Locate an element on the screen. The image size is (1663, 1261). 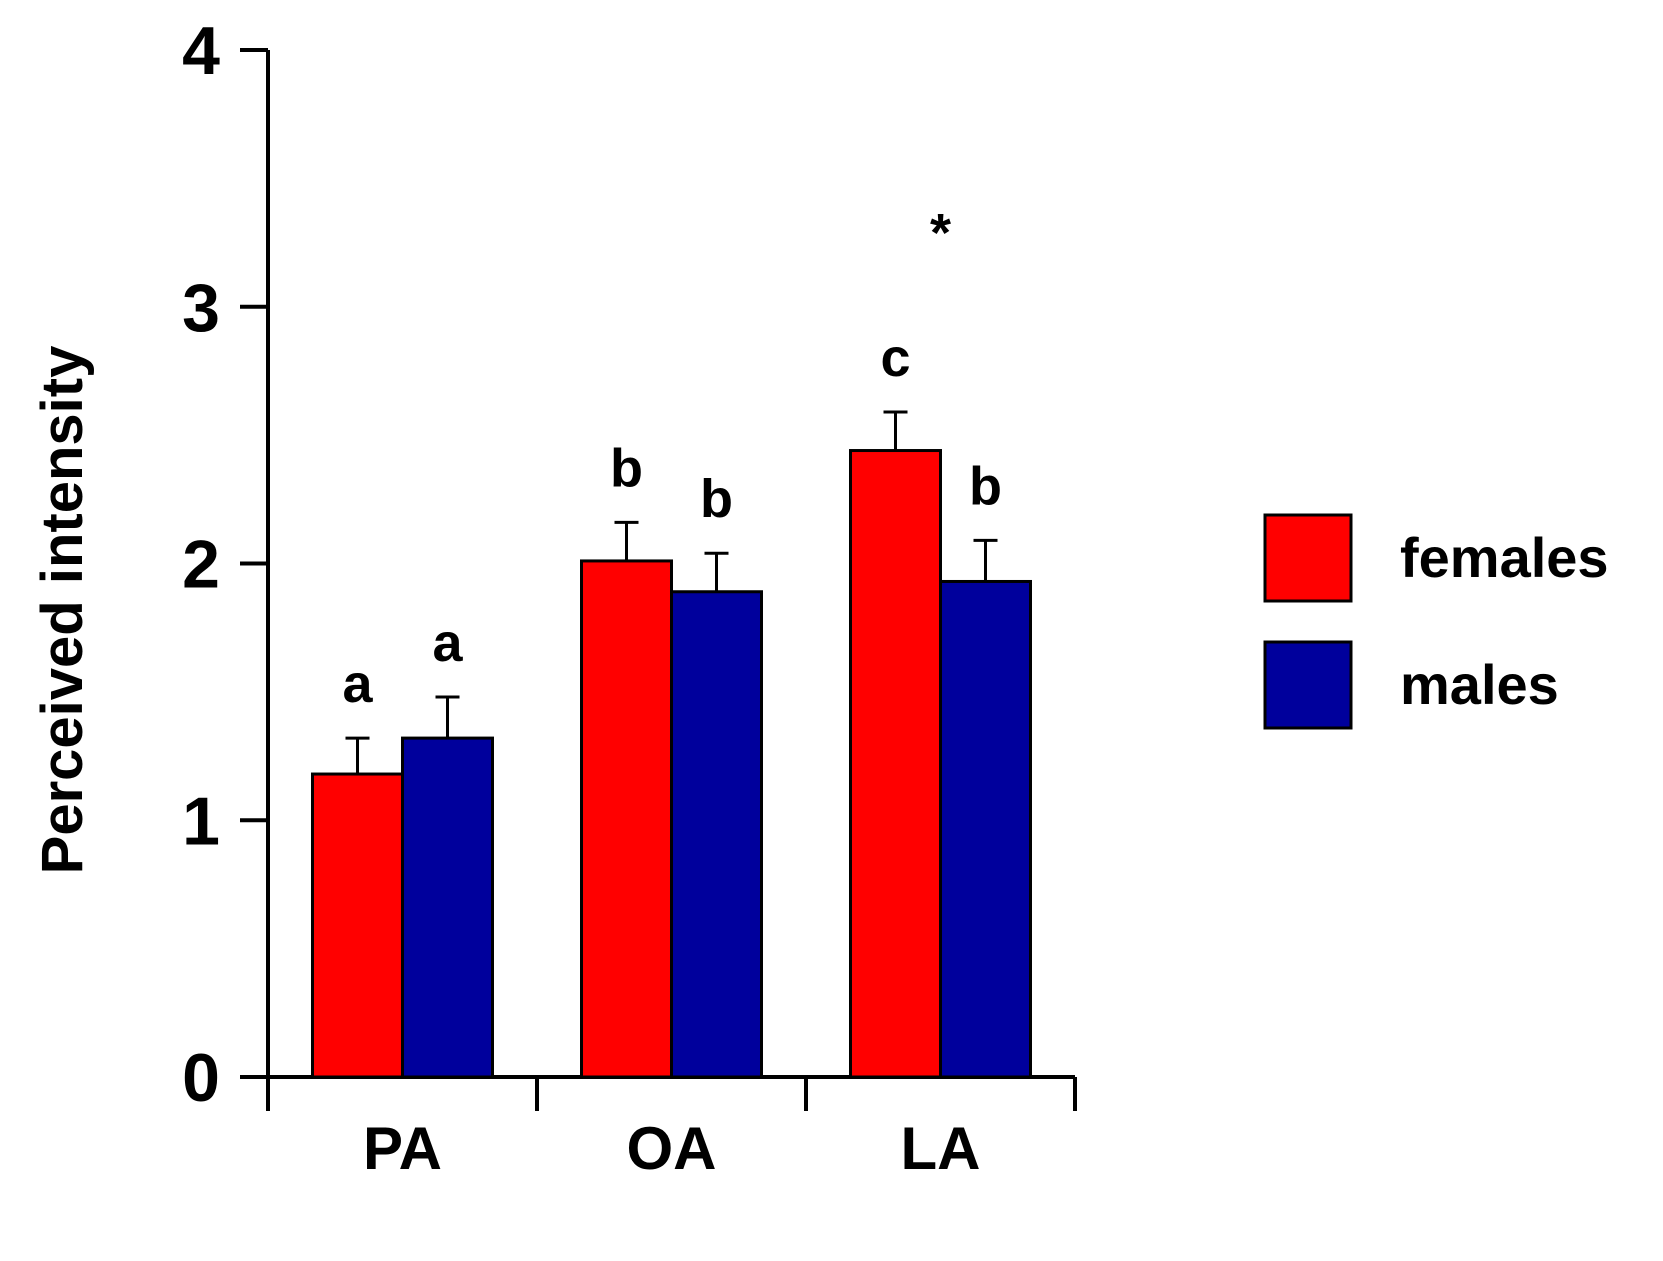
x-tick-label-oa: OA is located at coordinates (672, 1148).